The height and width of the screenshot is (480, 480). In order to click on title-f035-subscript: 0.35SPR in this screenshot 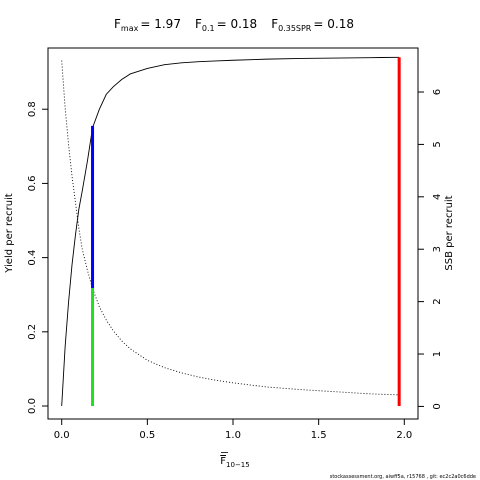, I will do `click(295, 28)`.